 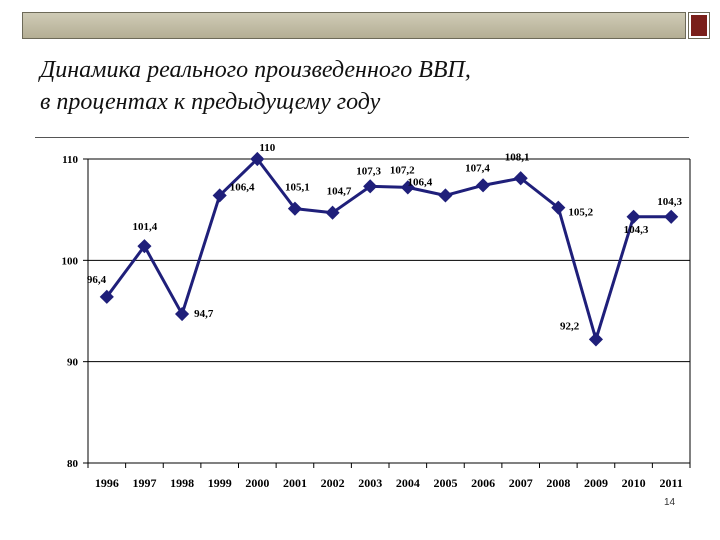 What do you see at coordinates (267, 148) in the screenshot?
I see `data-label: 110` at bounding box center [267, 148].